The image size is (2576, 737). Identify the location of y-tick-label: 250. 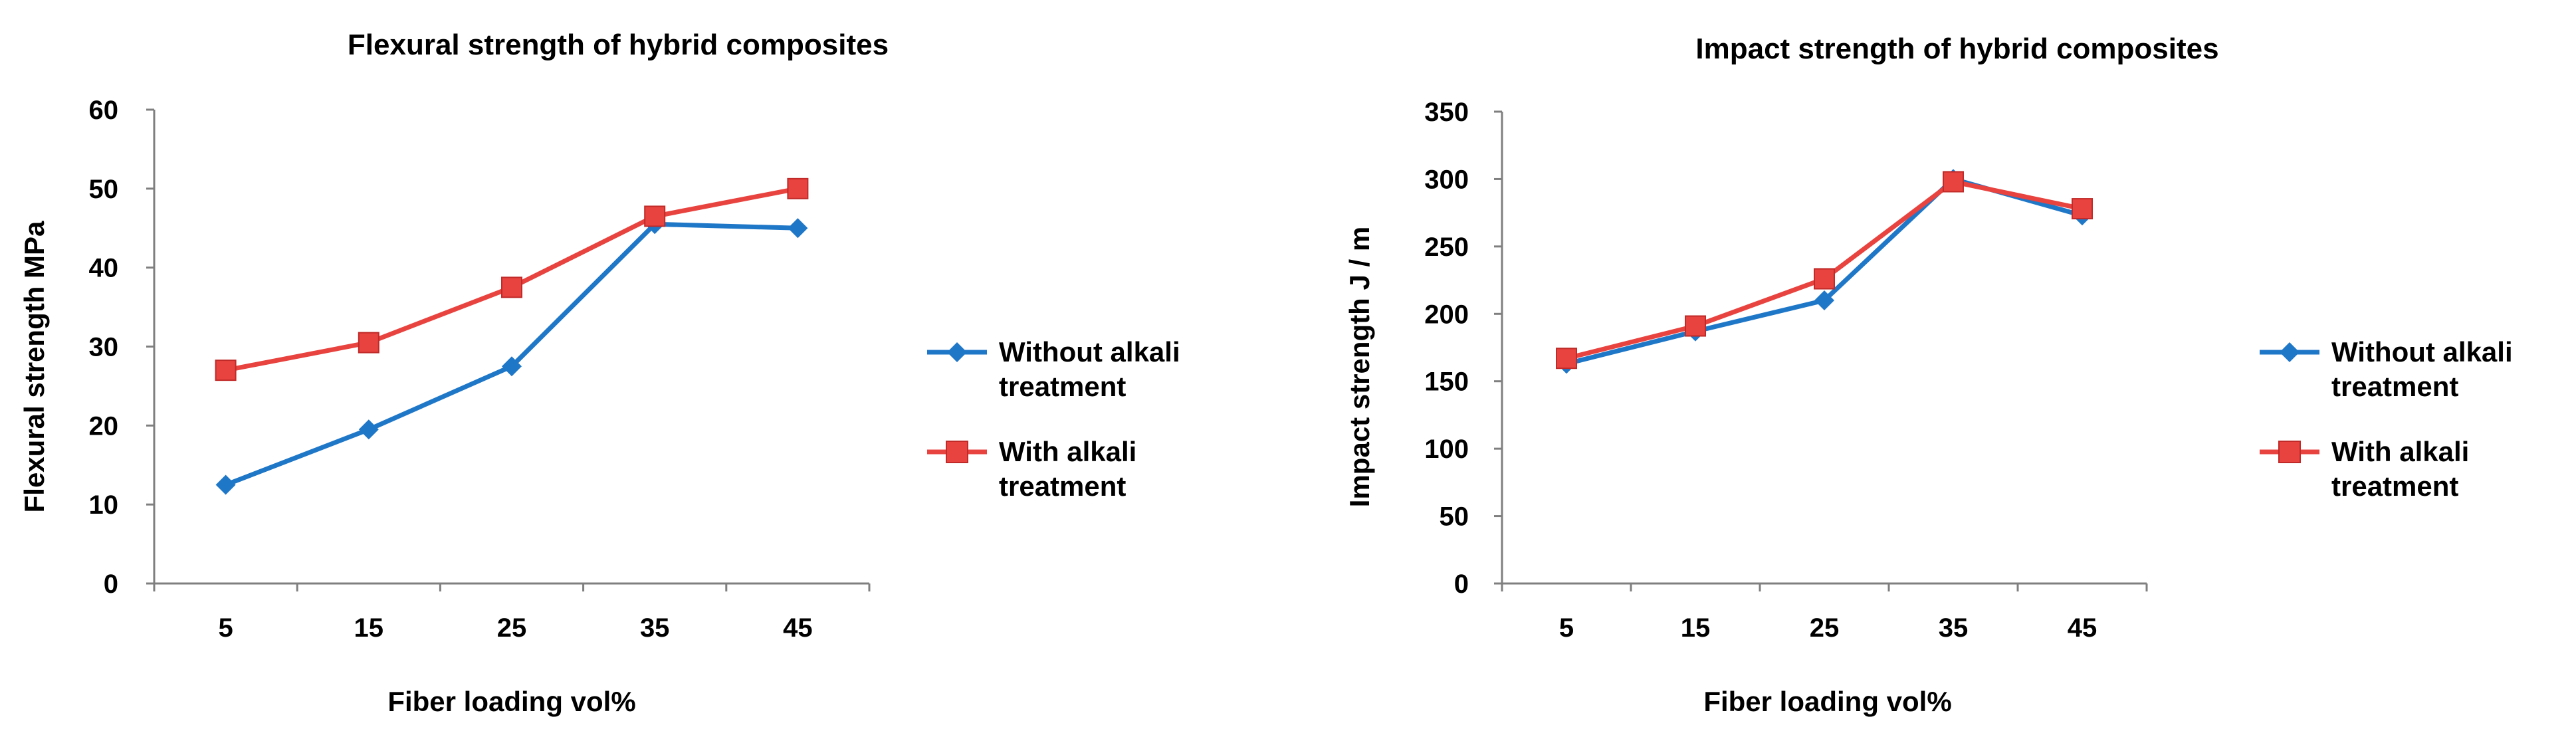
(1446, 247).